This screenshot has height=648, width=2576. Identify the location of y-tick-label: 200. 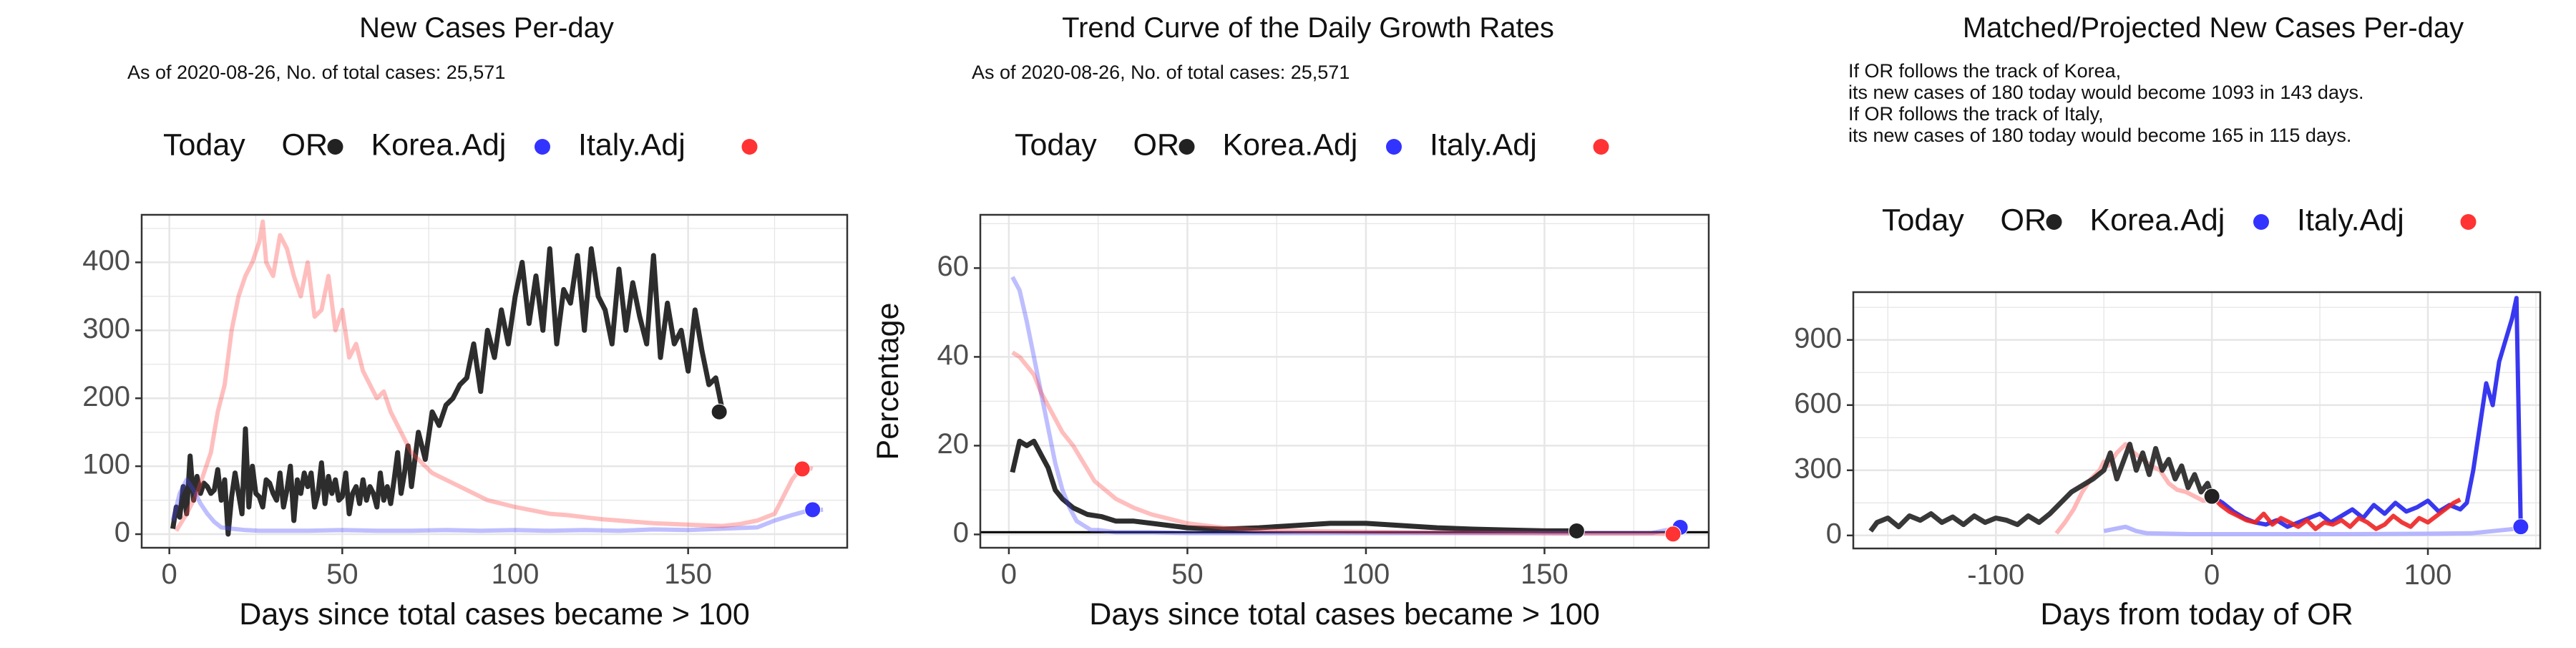
(106, 396).